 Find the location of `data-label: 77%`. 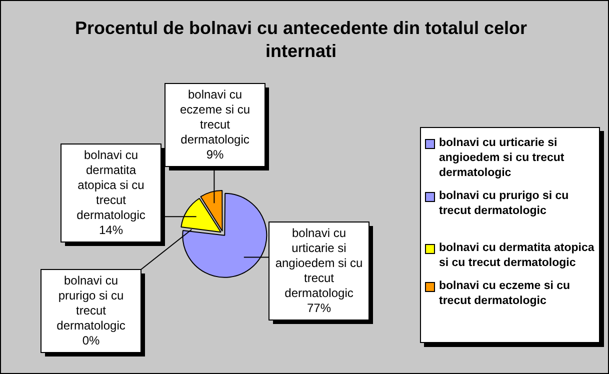

data-label: 77% is located at coordinates (319, 307).